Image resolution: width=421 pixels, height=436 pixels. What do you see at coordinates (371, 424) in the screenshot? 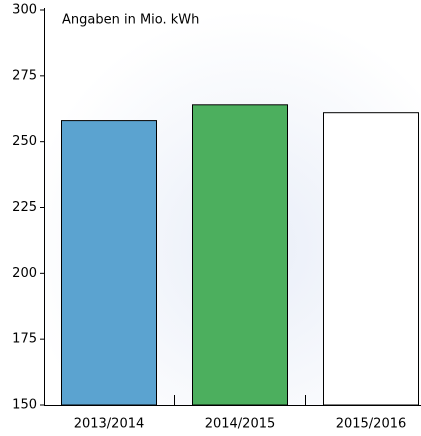
I see `x-tick-label: 2015/2016` at bounding box center [371, 424].